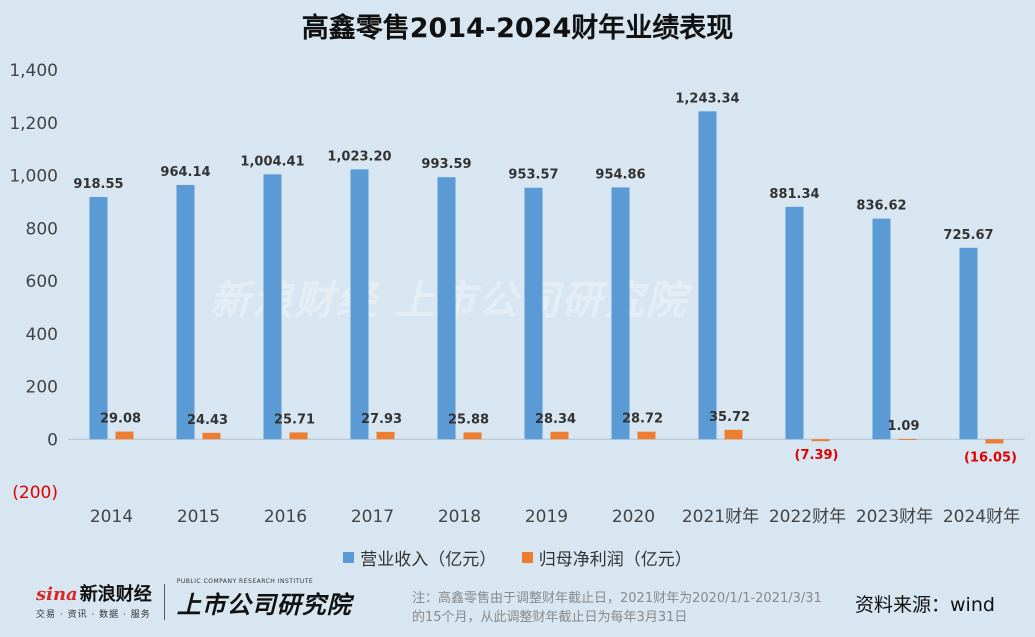  What do you see at coordinates (198, 517) in the screenshot?
I see `x-tick-label: 2015` at bounding box center [198, 517].